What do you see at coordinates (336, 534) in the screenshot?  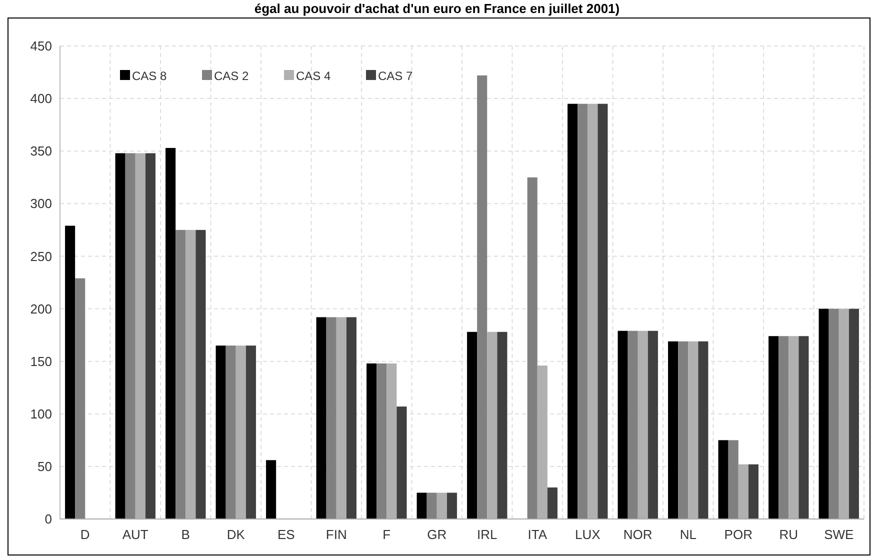 I see `x-tick-label: FIN` at bounding box center [336, 534].